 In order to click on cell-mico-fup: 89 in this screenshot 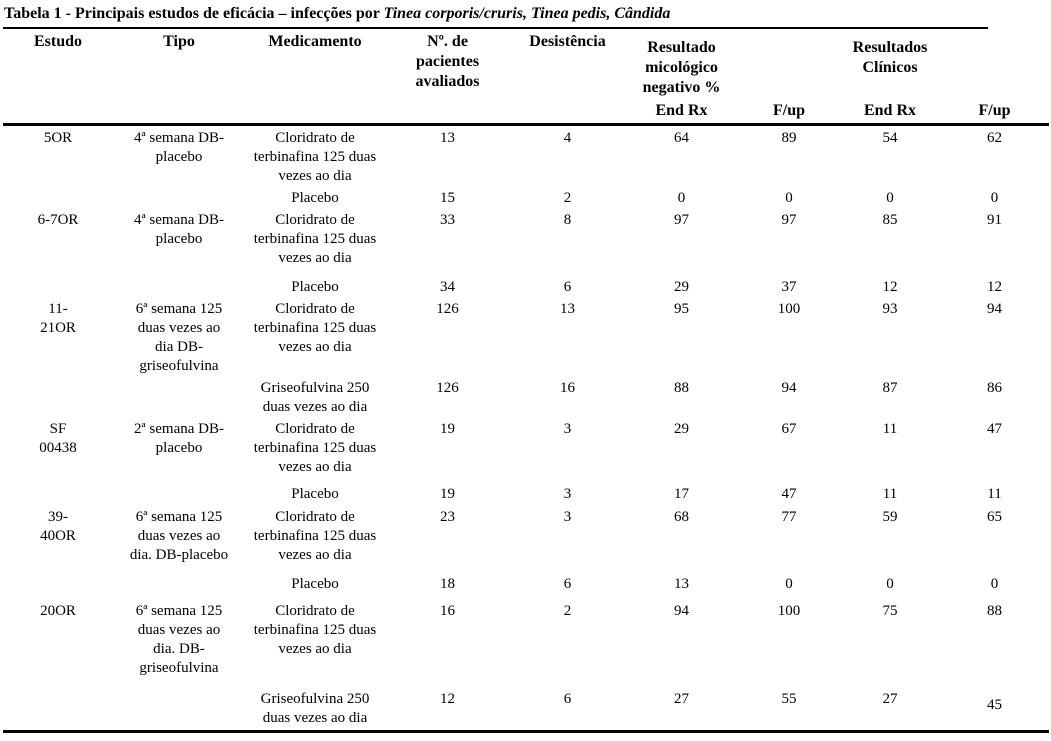, I will do `click(789, 138)`.